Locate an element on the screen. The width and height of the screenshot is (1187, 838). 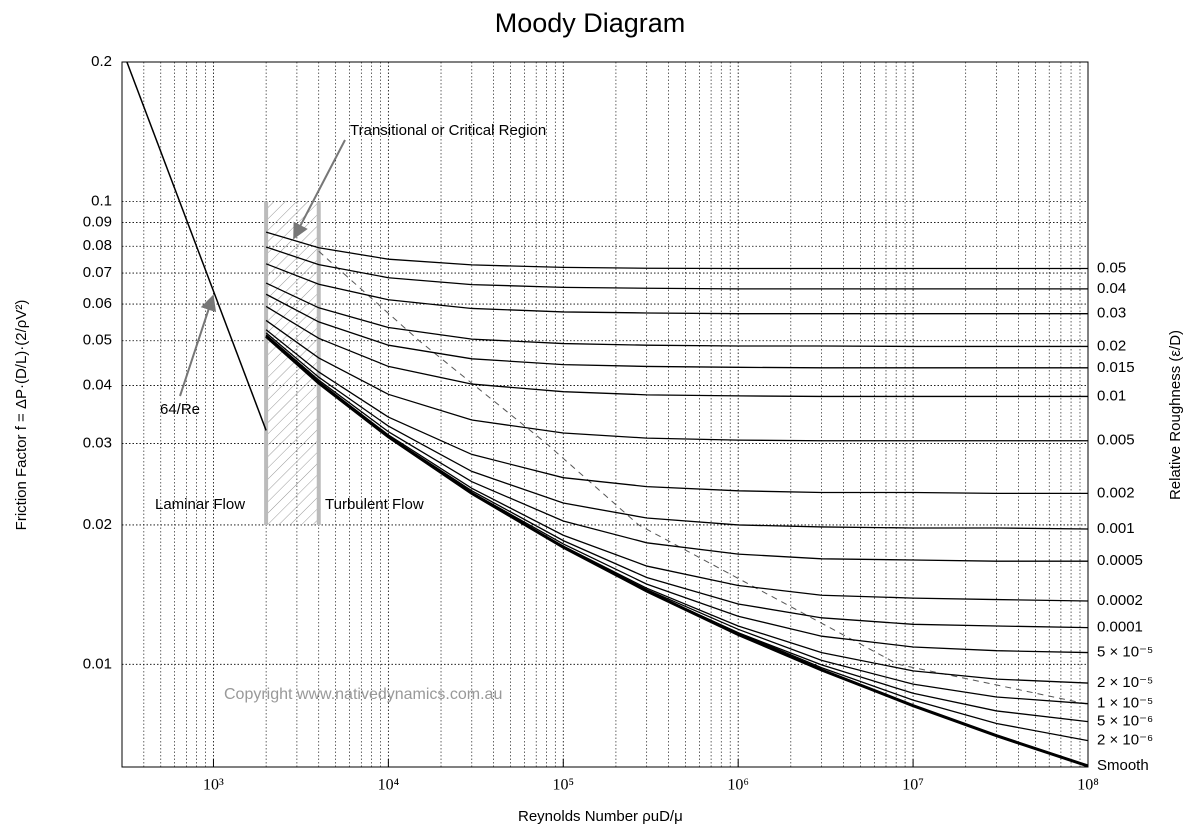
annotation: Laminar Flow is located at coordinates (200, 504).